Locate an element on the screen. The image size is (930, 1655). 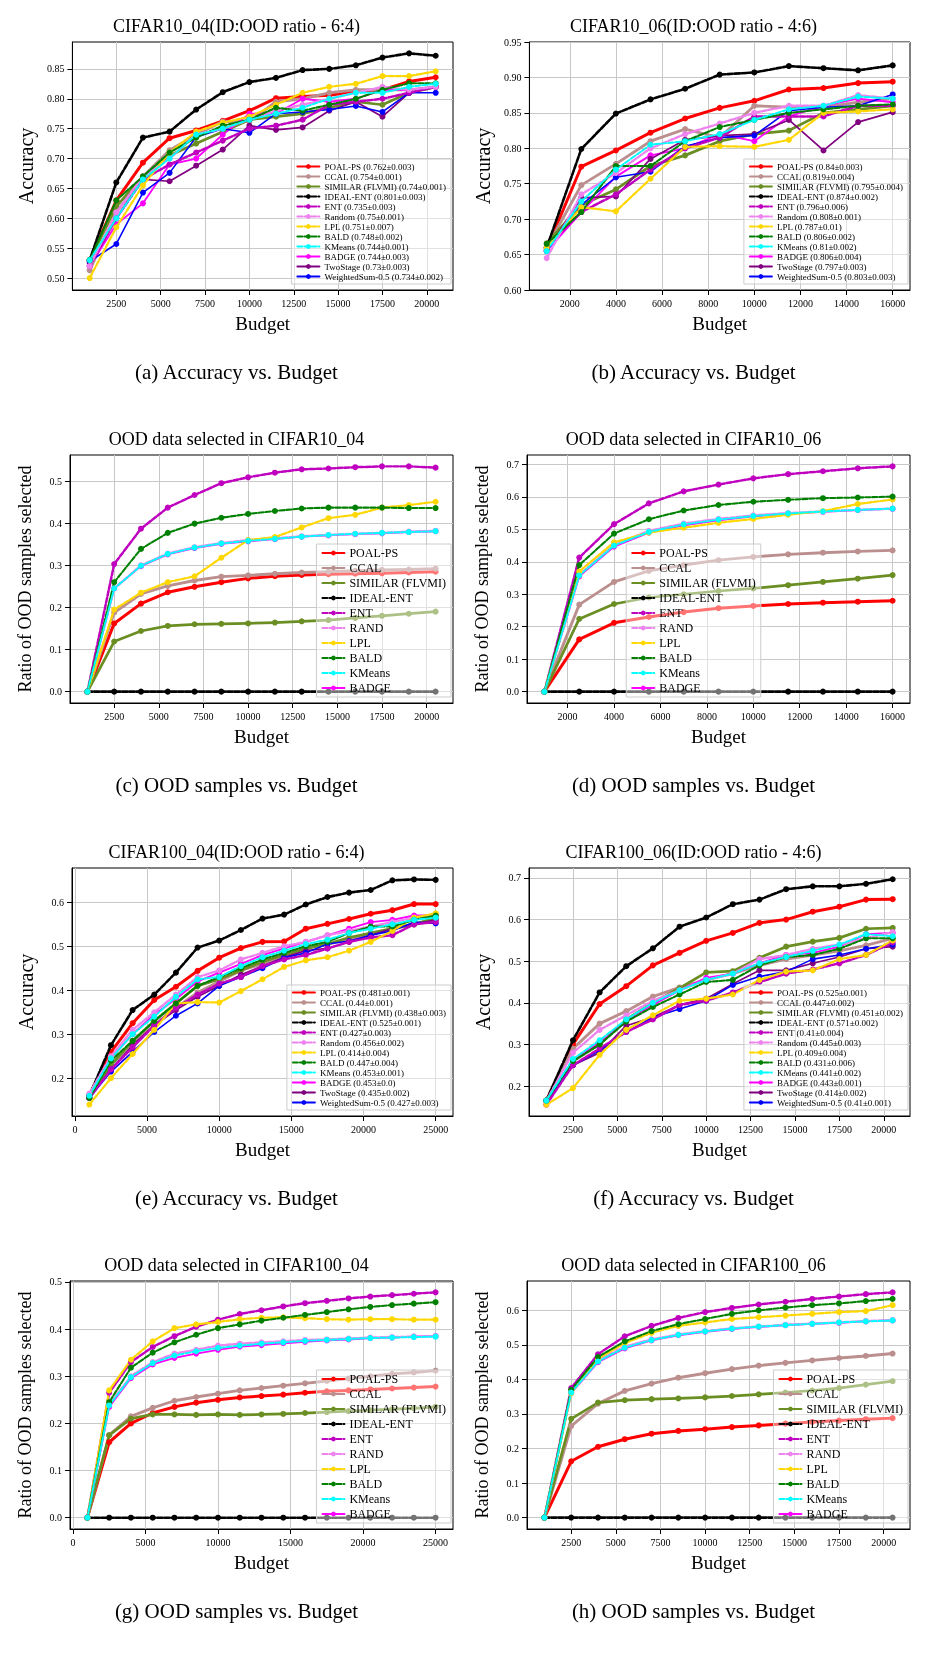
y-axis-title: Ratio of OOD samples selected is located at coordinates (482, 1405).